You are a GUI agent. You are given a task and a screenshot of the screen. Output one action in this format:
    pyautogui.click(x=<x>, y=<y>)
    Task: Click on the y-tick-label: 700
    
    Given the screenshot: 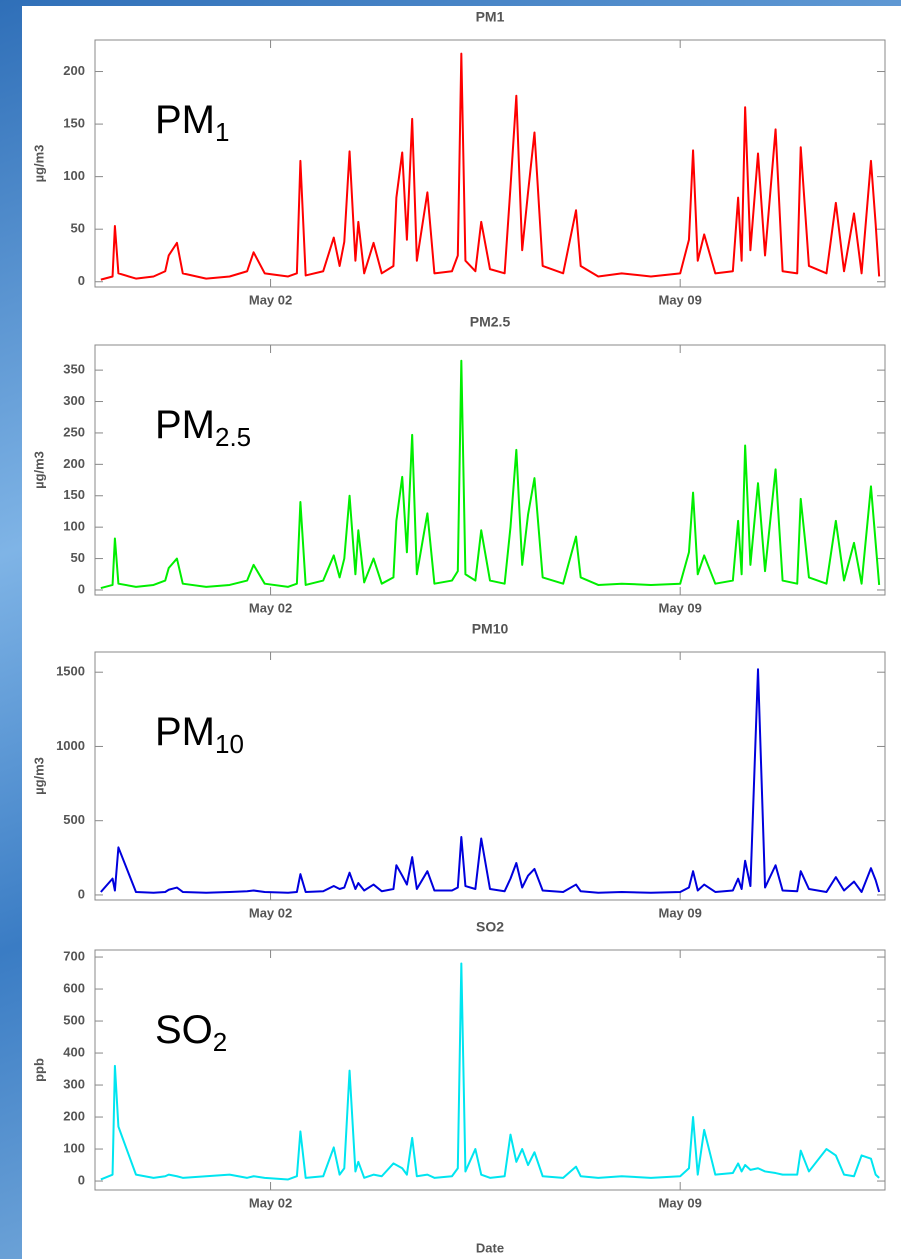 What is the action you would take?
    pyautogui.click(x=74, y=955)
    